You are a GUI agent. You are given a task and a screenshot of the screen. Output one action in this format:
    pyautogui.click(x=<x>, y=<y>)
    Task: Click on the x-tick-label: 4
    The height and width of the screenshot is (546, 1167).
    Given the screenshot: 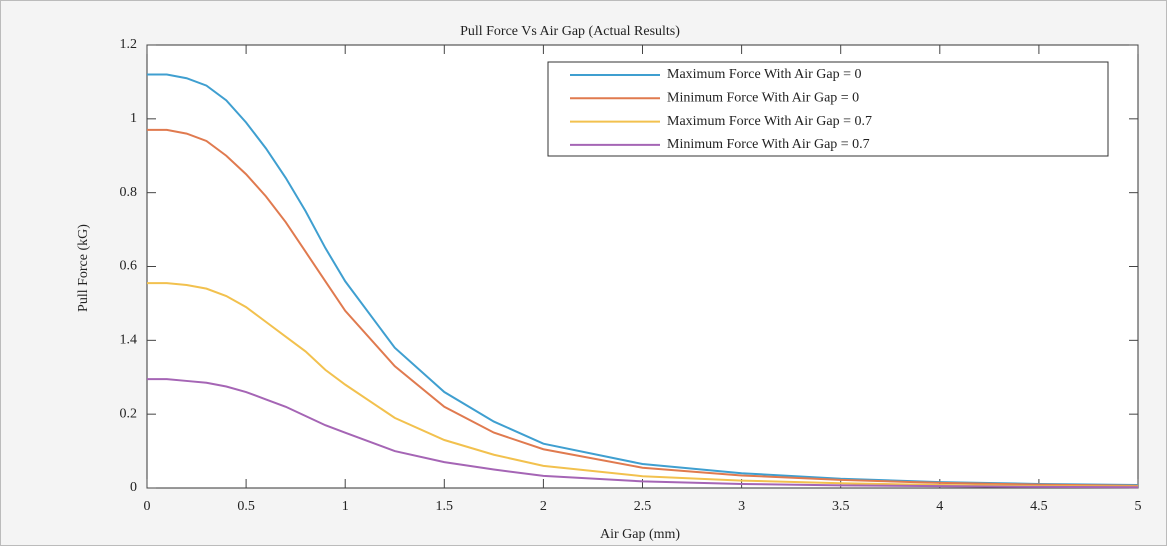 What is the action you would take?
    pyautogui.click(x=939, y=506)
    